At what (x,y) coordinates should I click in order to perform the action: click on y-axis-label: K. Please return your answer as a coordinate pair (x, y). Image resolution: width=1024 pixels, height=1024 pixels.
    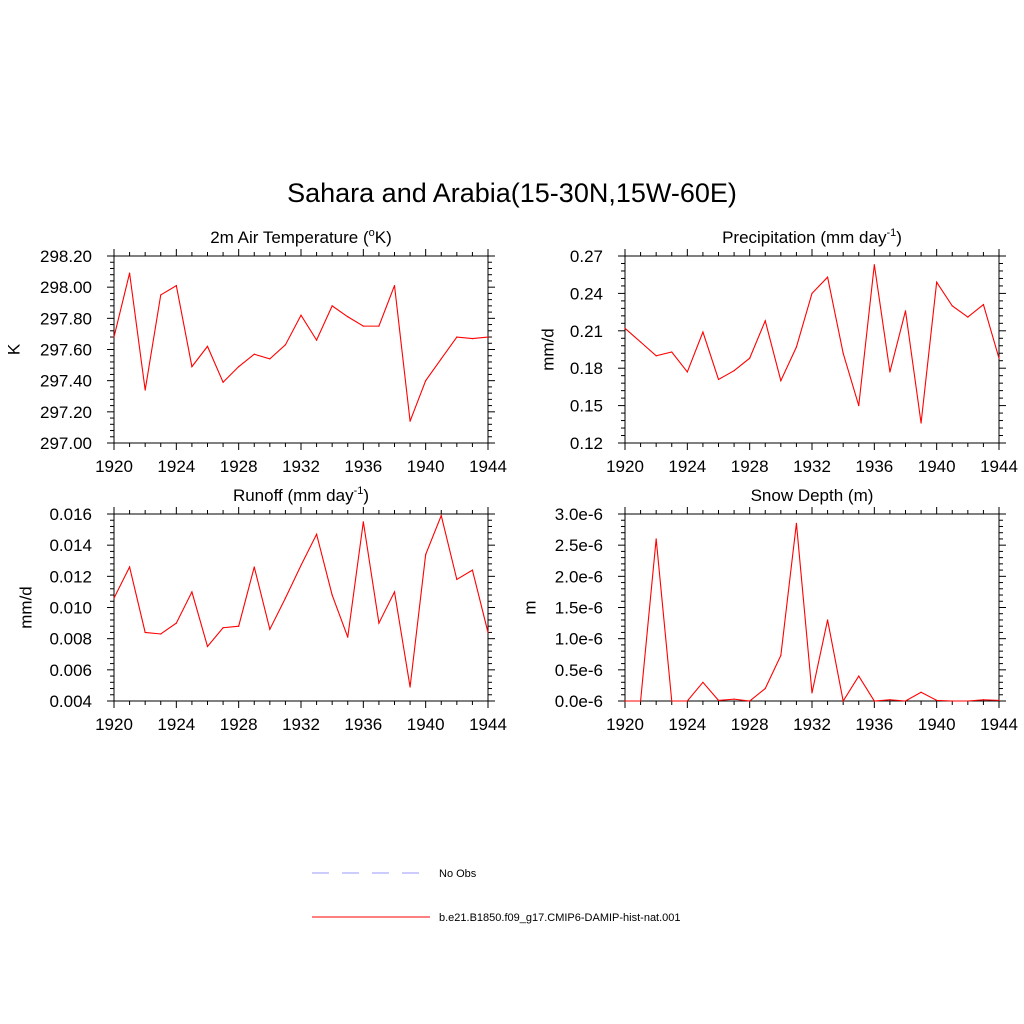
    Looking at the image, I should click on (14, 349).